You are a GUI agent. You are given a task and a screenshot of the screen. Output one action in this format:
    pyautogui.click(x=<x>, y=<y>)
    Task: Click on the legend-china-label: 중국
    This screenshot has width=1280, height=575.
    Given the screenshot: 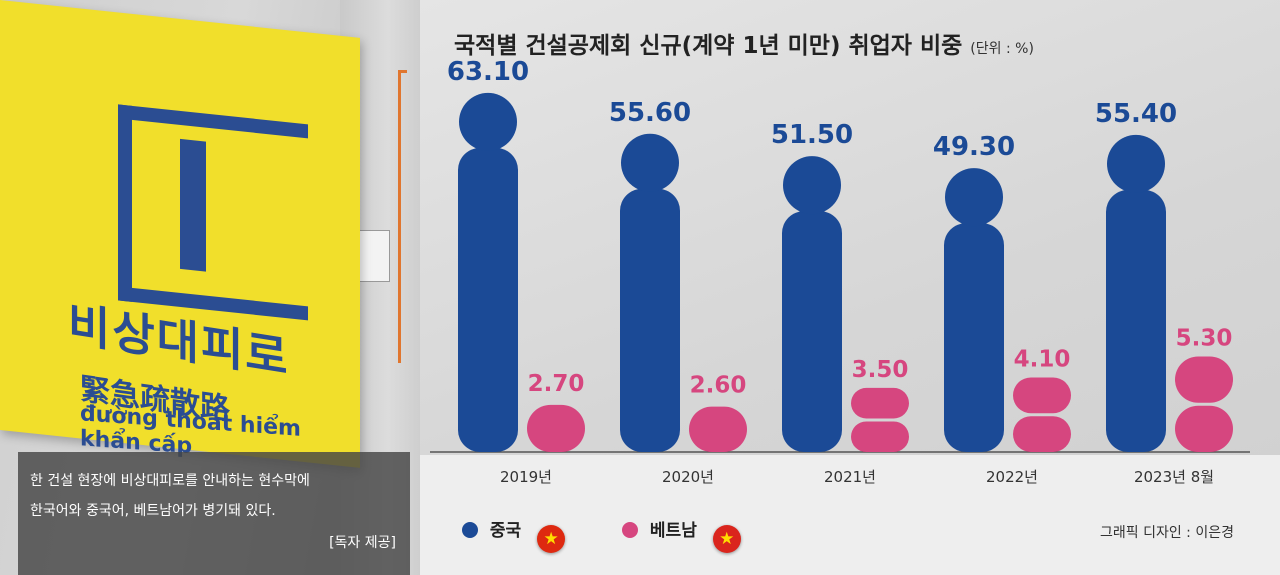 What is the action you would take?
    pyautogui.click(x=505, y=531)
    